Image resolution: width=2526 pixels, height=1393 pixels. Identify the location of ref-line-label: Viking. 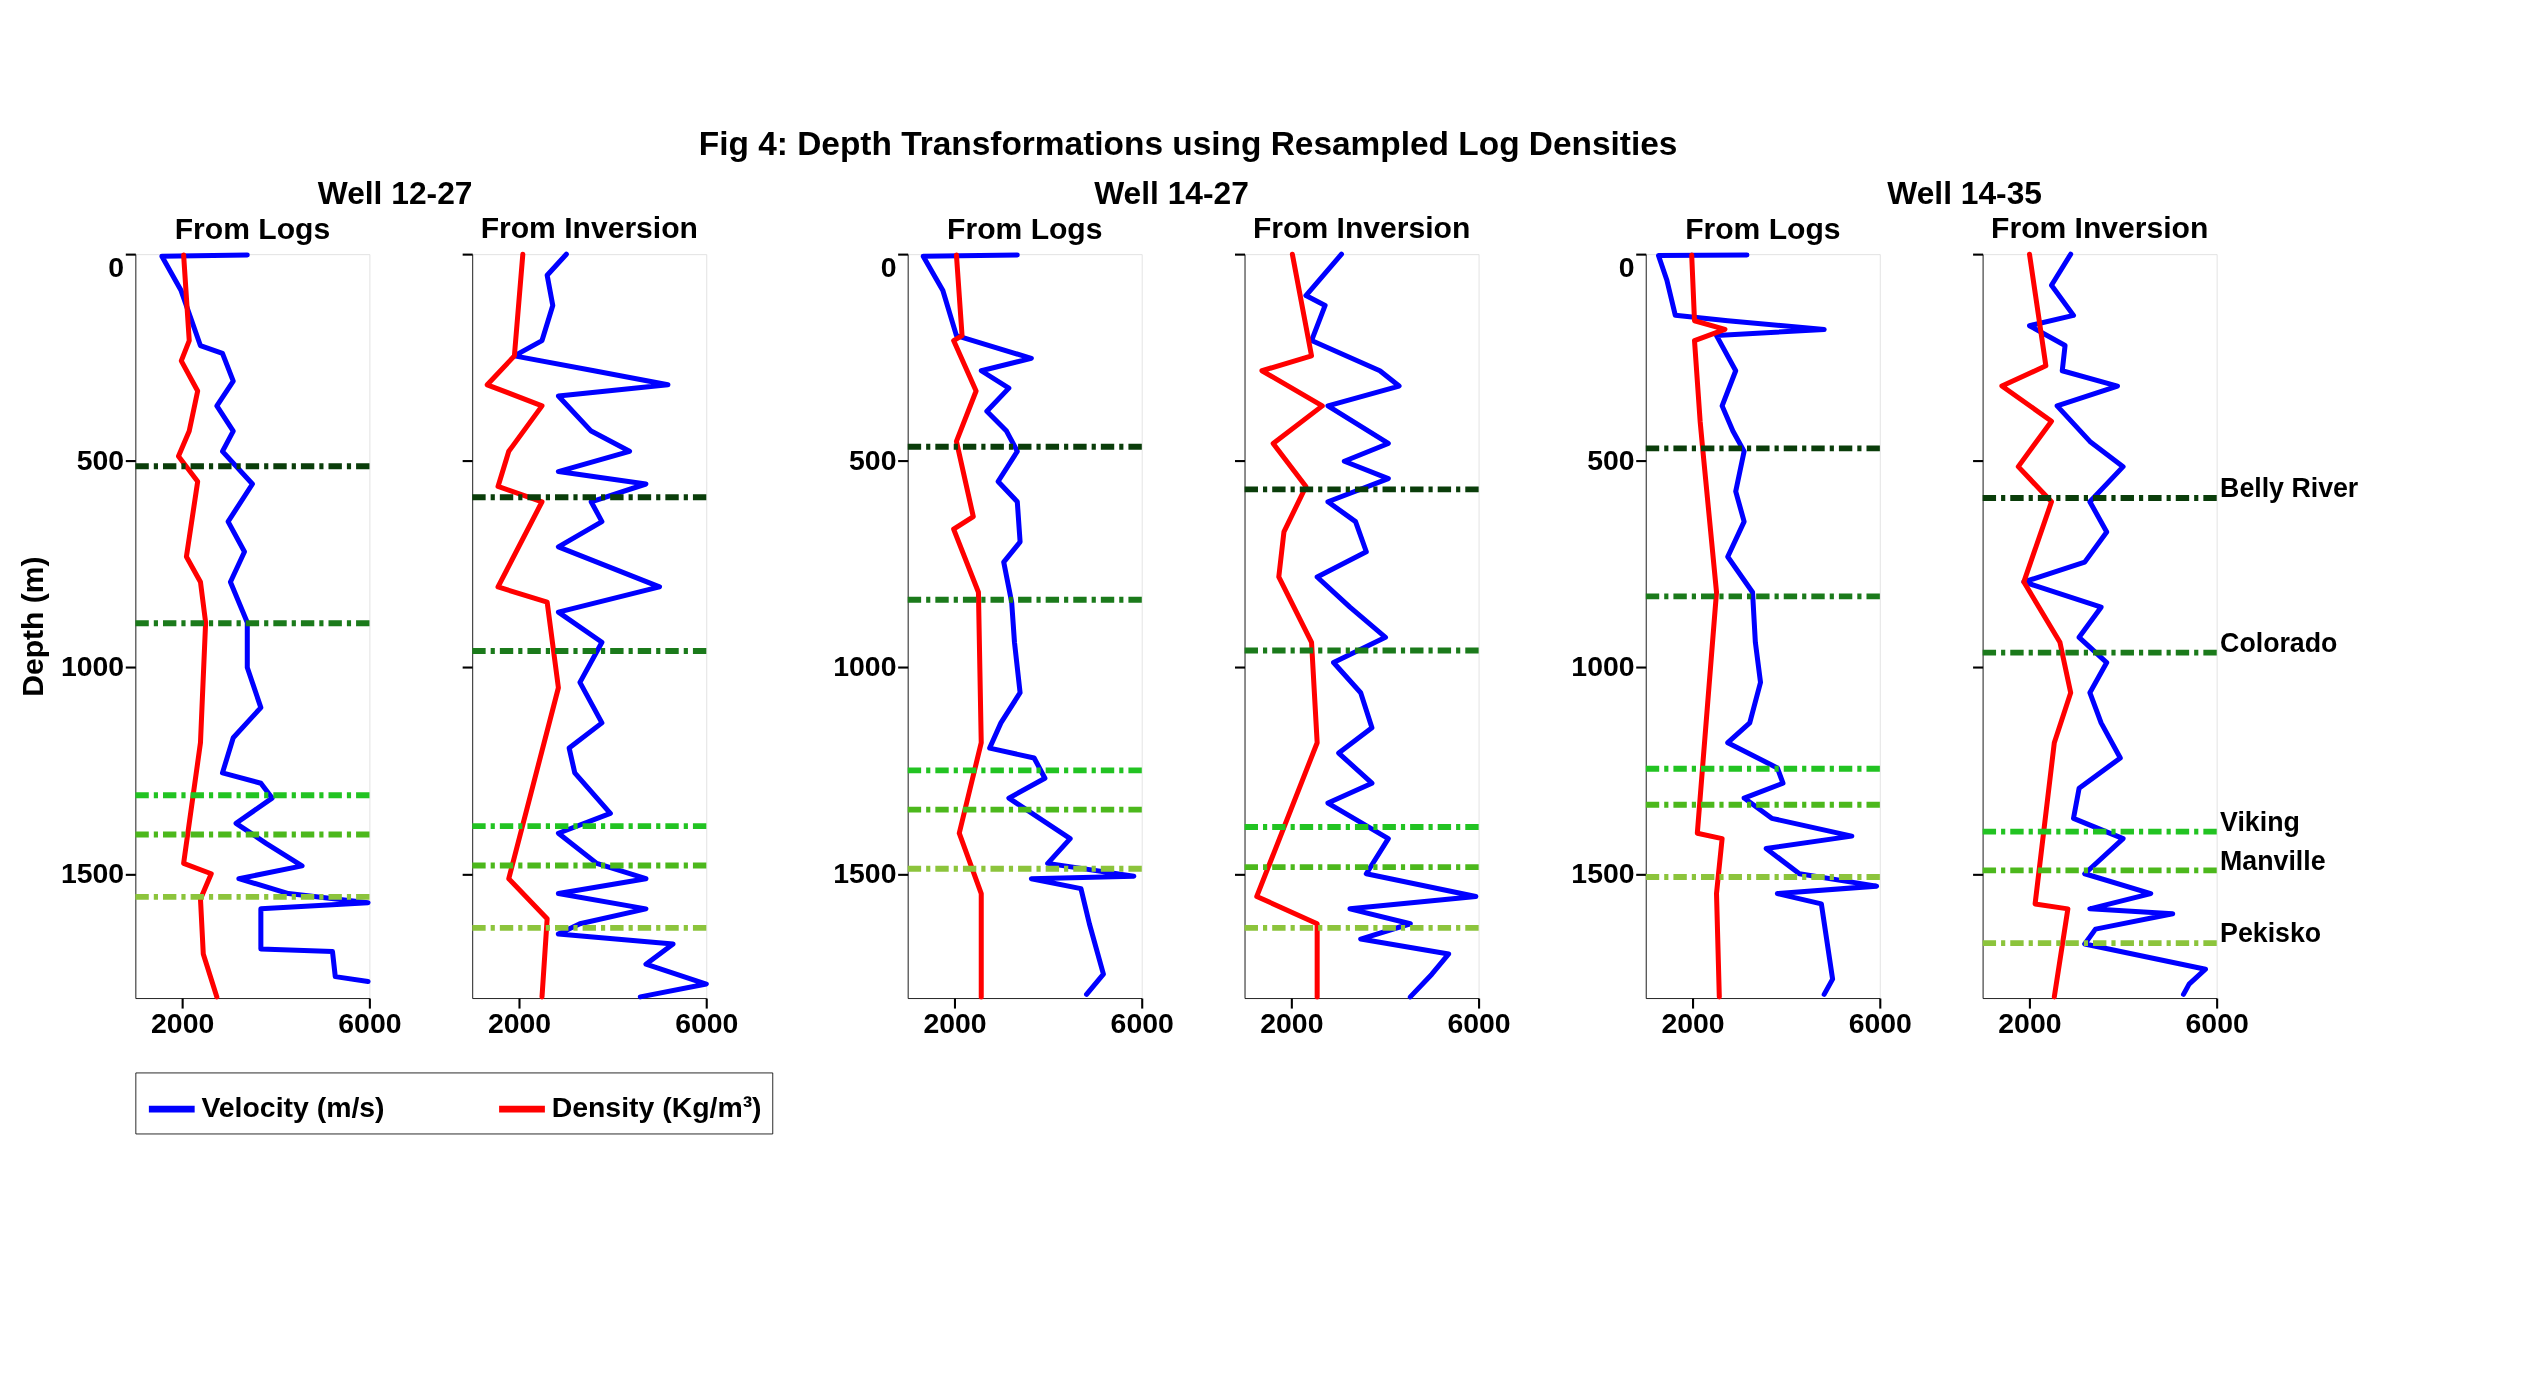
(2260, 821).